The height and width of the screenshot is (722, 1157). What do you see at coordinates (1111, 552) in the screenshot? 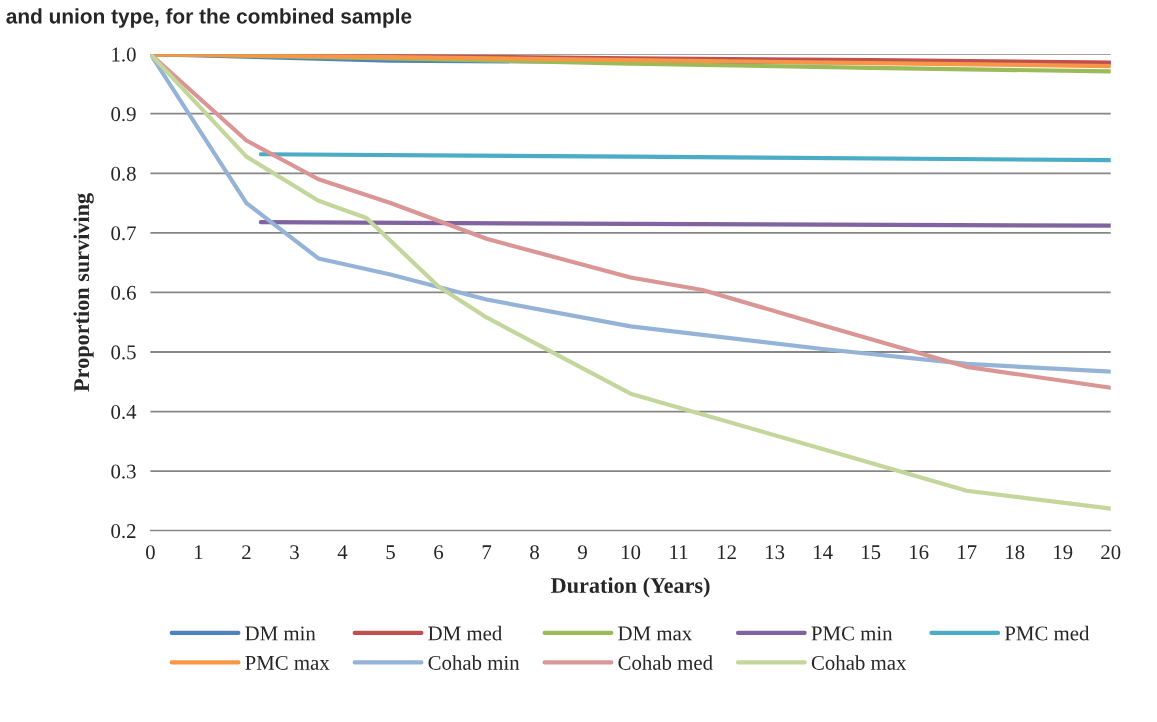
I see `x-tick-label: 20` at bounding box center [1111, 552].